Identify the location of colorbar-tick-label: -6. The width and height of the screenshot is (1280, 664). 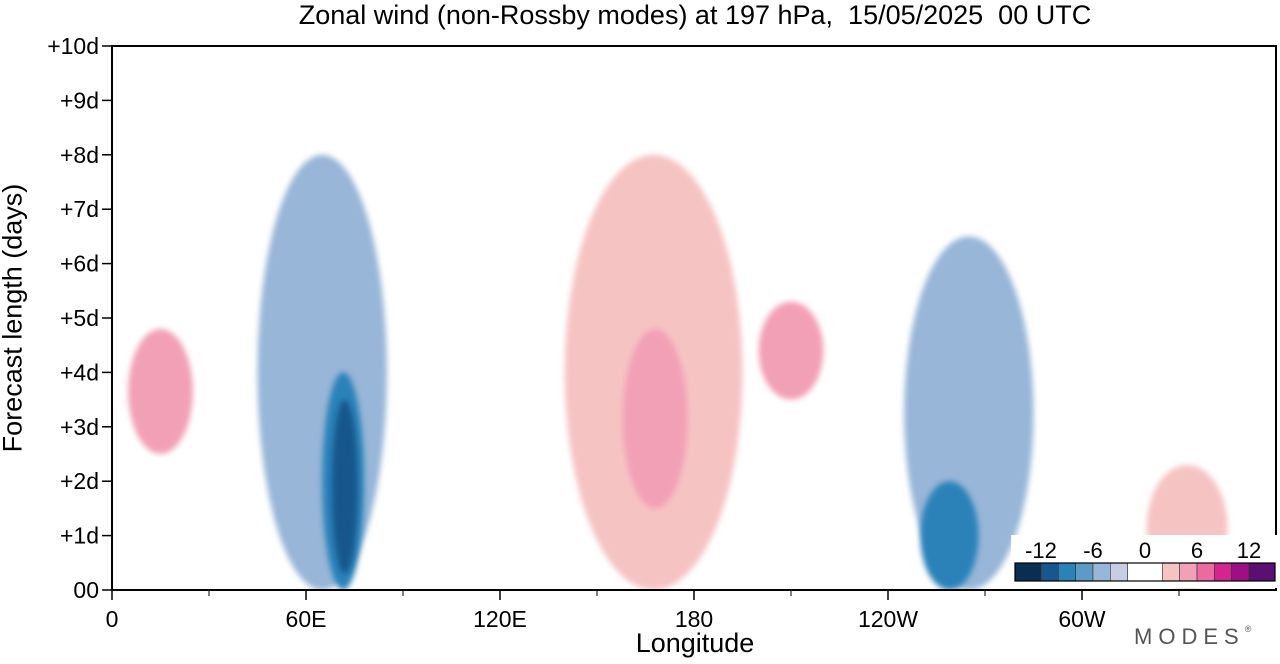
(1093, 550).